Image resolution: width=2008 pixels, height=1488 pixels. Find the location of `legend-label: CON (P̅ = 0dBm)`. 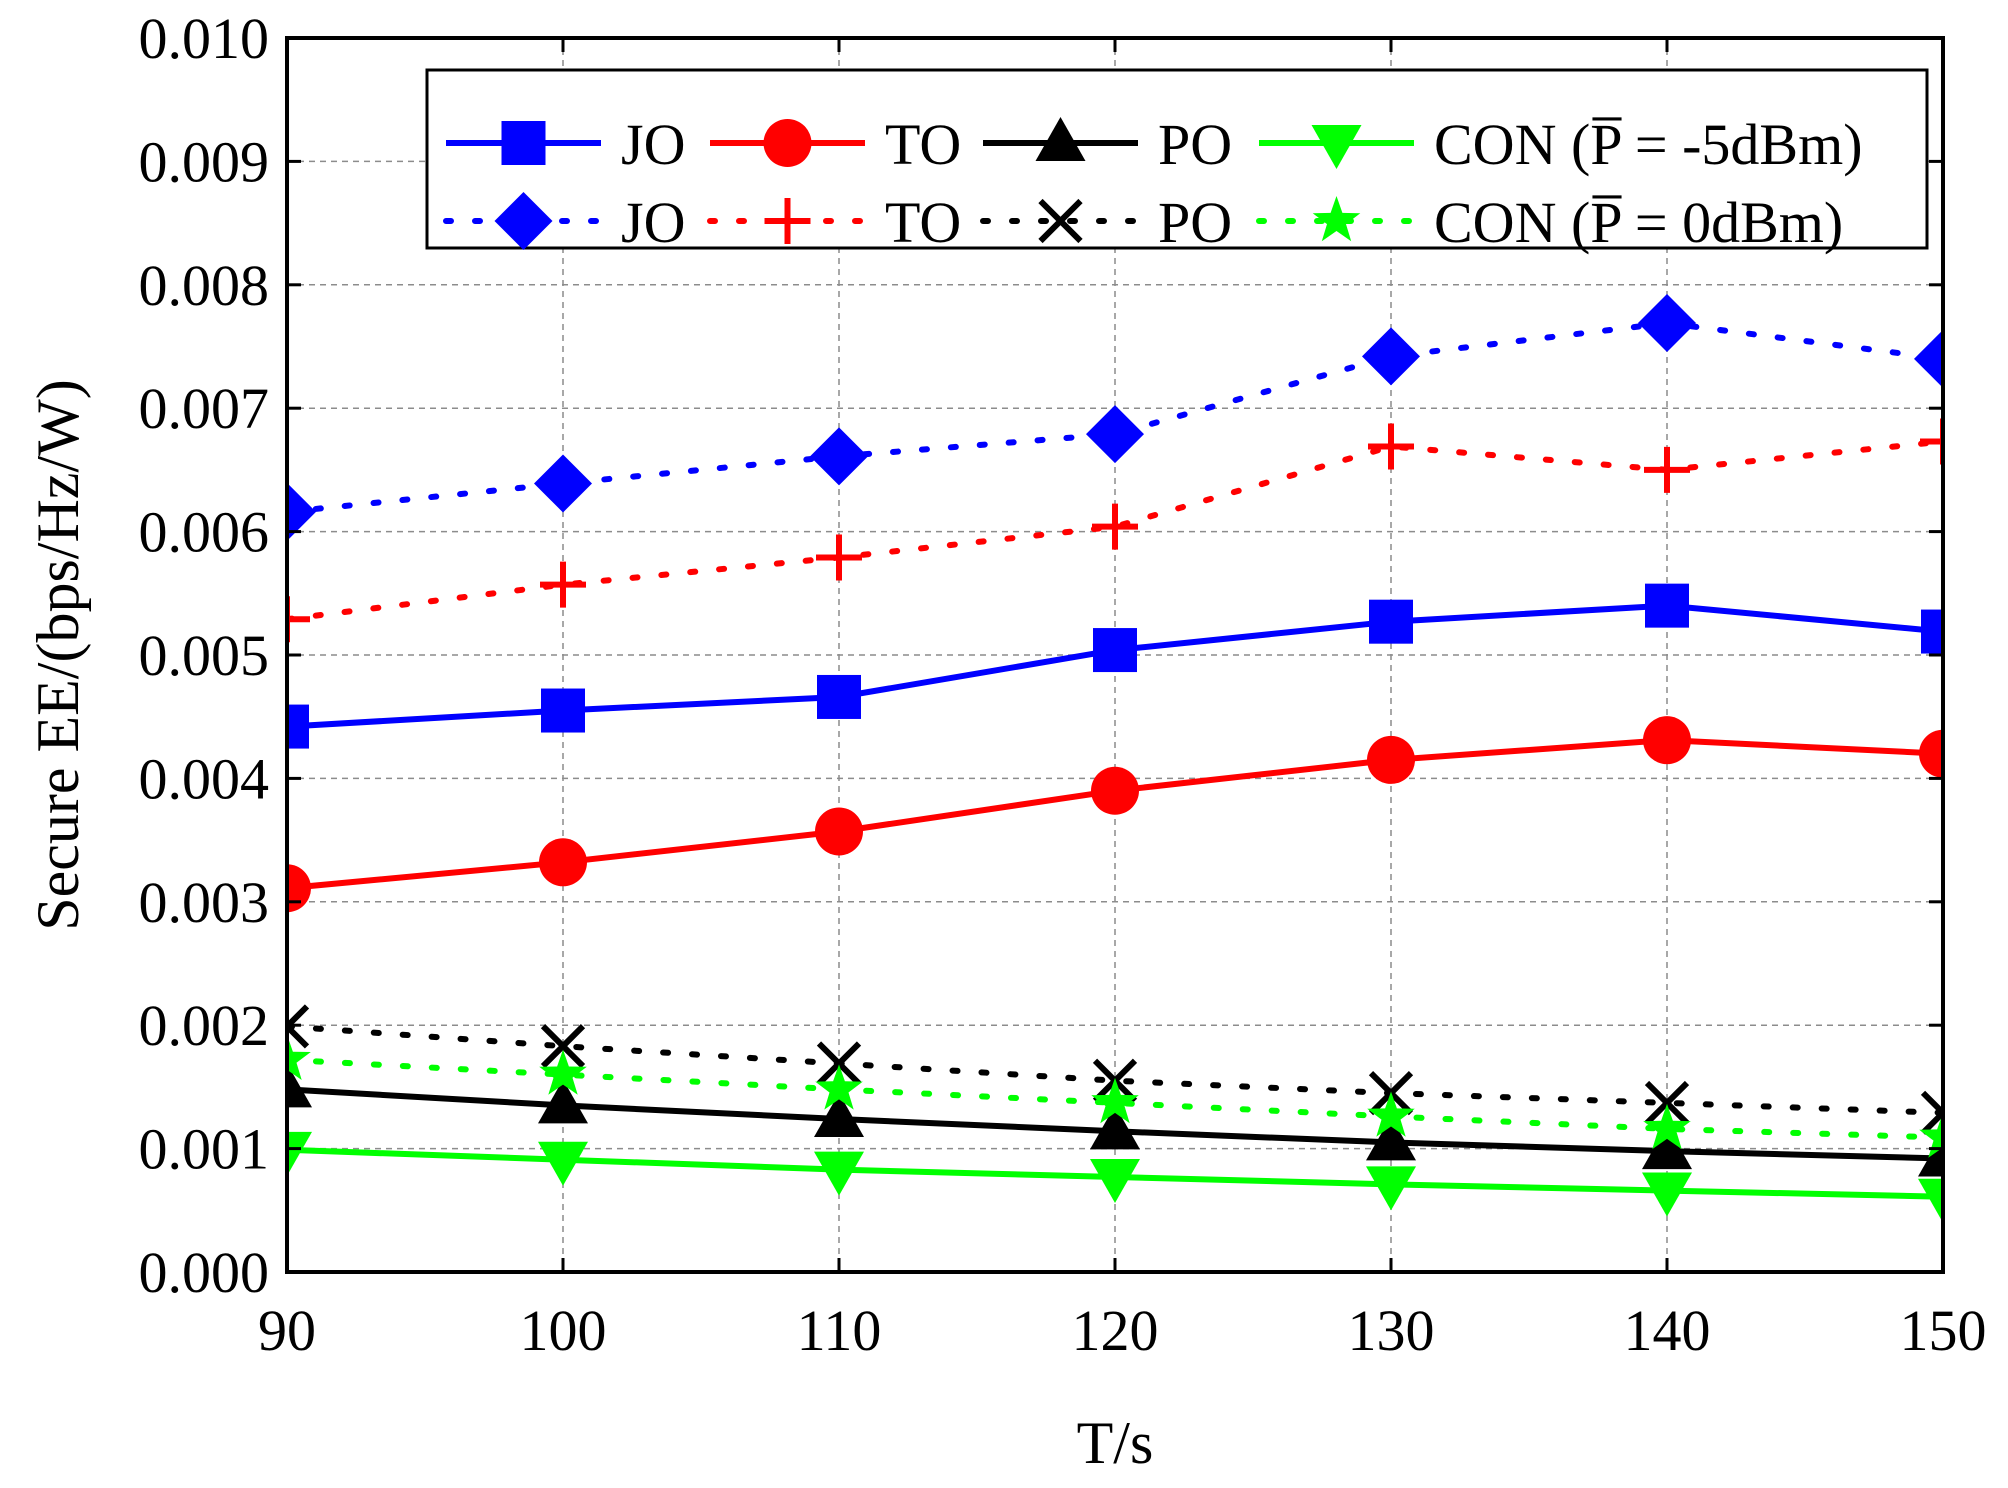

legend-label: CON (P̅ = 0dBm) is located at coordinates (1638, 222).